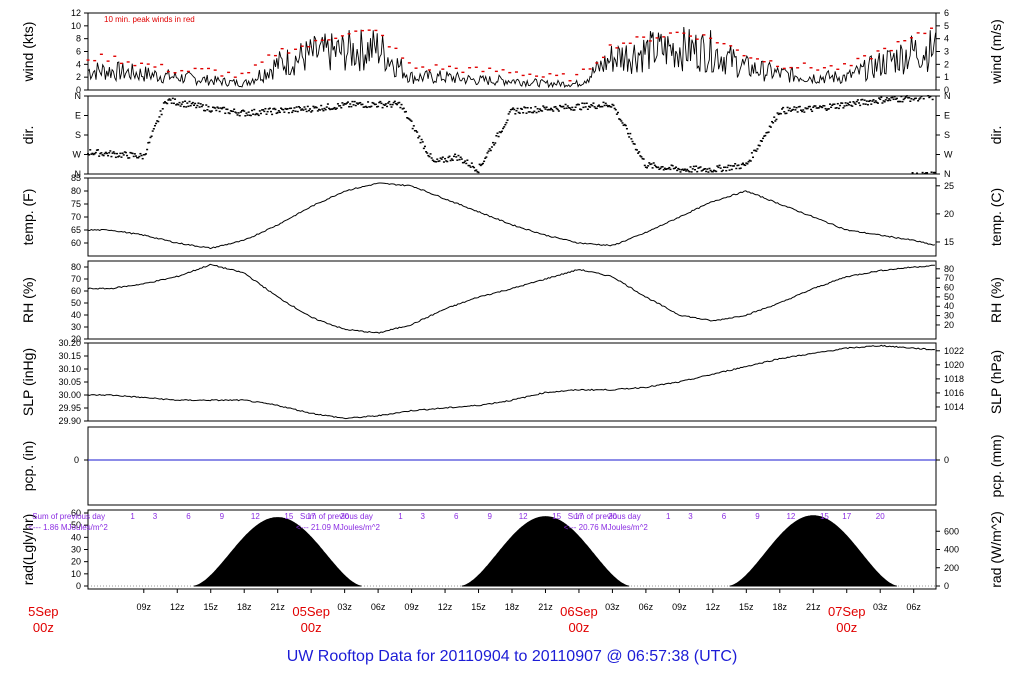  I want to click on local-hour-label: 17, so click(578, 516).